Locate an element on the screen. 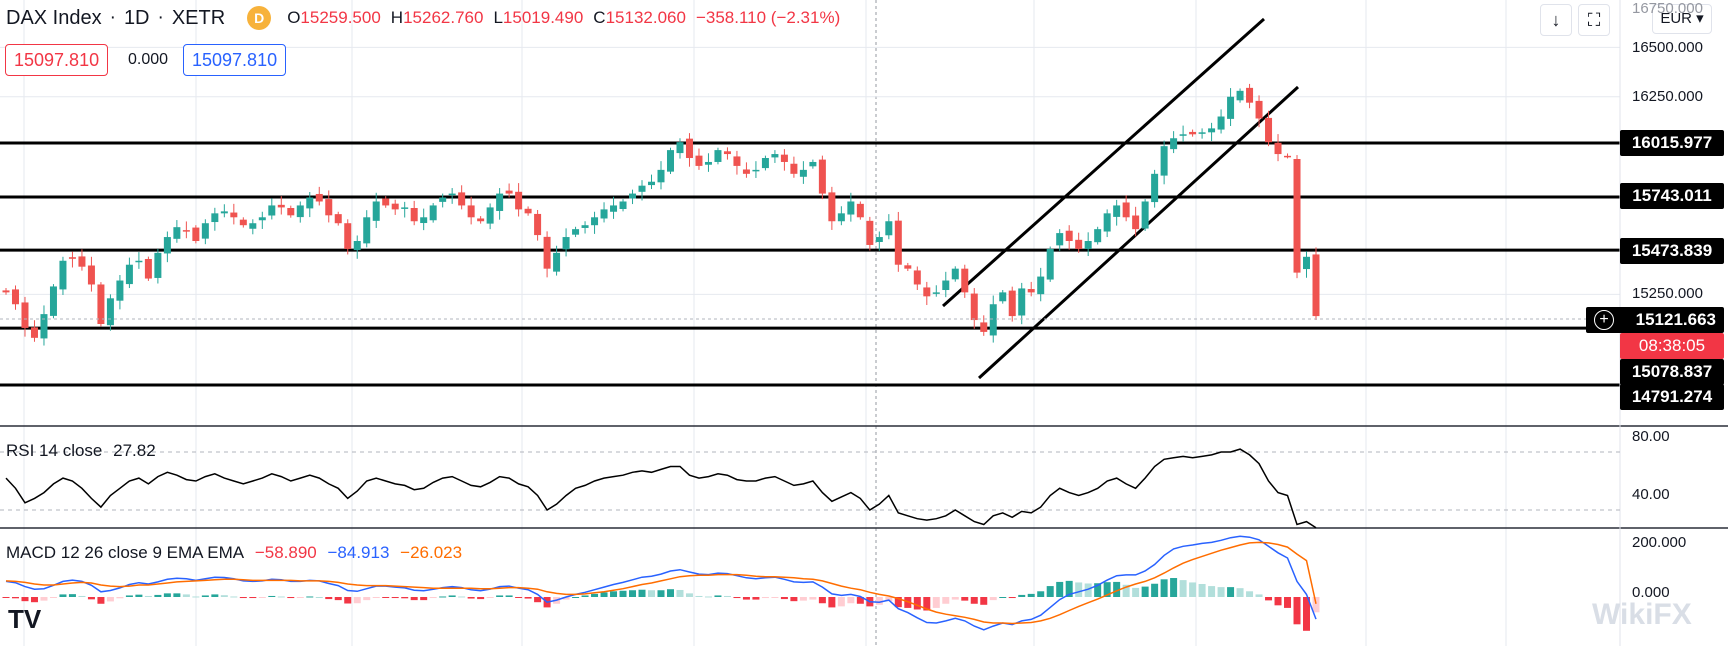 This screenshot has height=646, width=1728. level-label-3: 15473.839 is located at coordinates (1672, 251).